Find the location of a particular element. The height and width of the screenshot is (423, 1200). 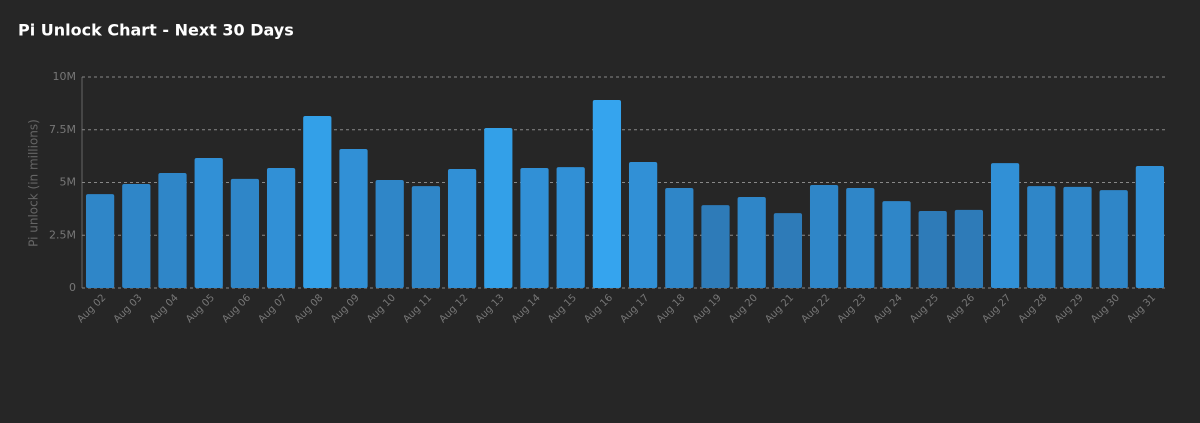

y-tick-label: 2.5M is located at coordinates (62, 234).